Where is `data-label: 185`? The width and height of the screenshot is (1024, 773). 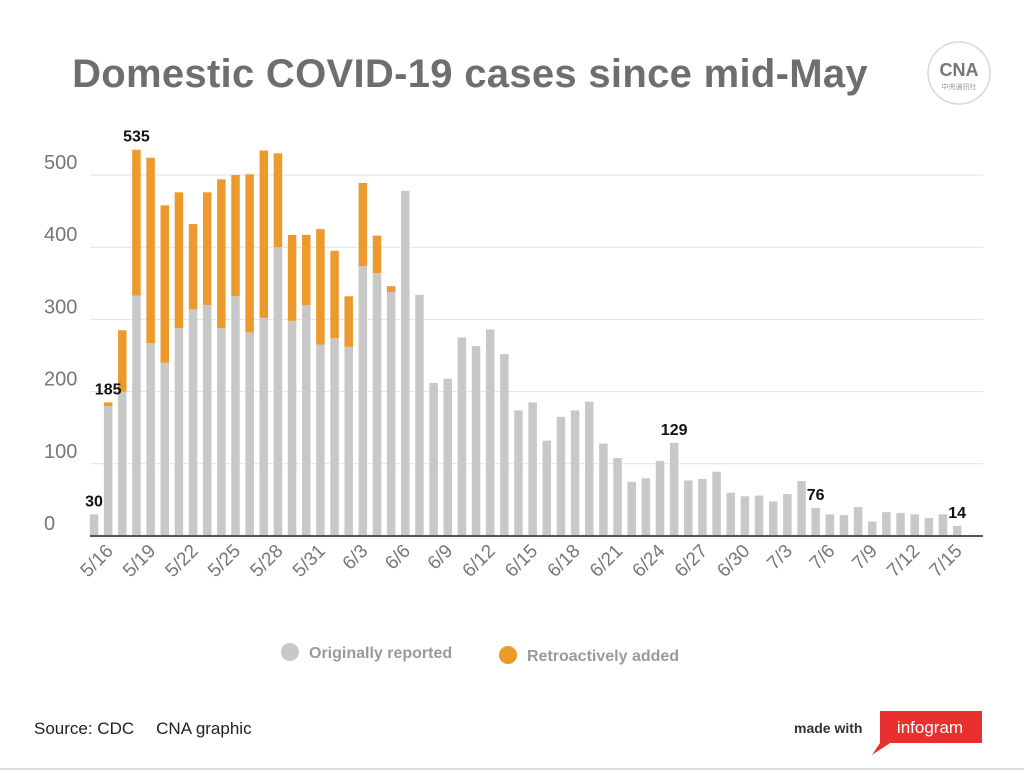 data-label: 185 is located at coordinates (108, 389).